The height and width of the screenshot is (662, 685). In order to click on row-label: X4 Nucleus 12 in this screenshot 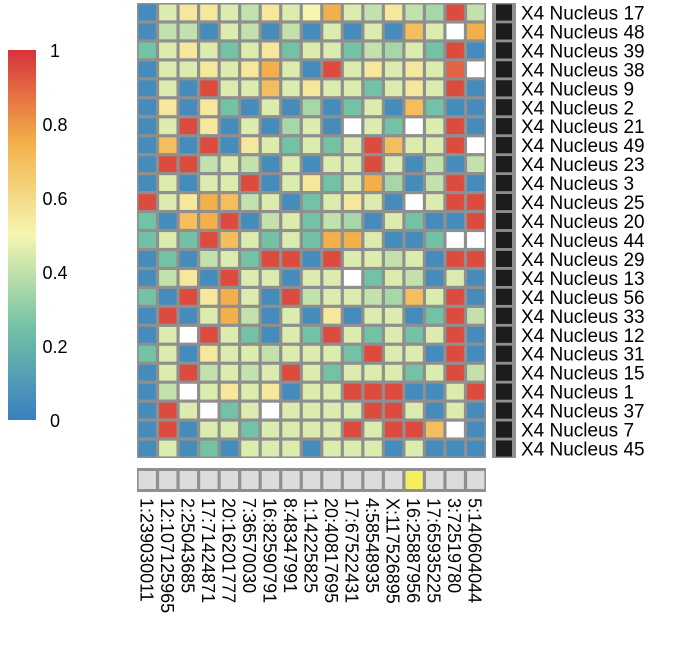, I will do `click(583, 336)`.